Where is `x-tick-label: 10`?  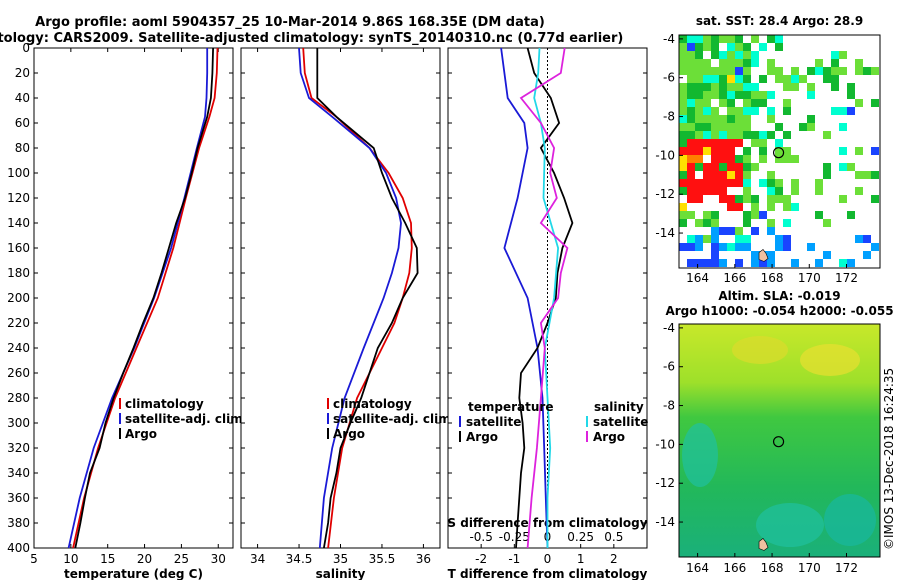
x-tick-label: 10 is located at coordinates (70, 559).